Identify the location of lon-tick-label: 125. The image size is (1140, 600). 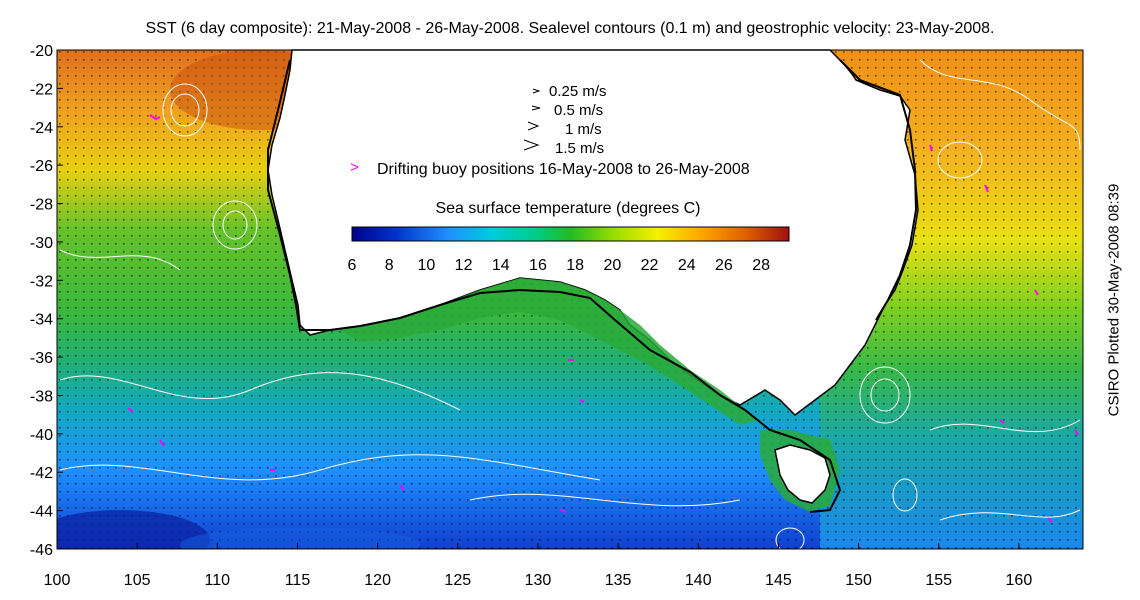
(457, 580).